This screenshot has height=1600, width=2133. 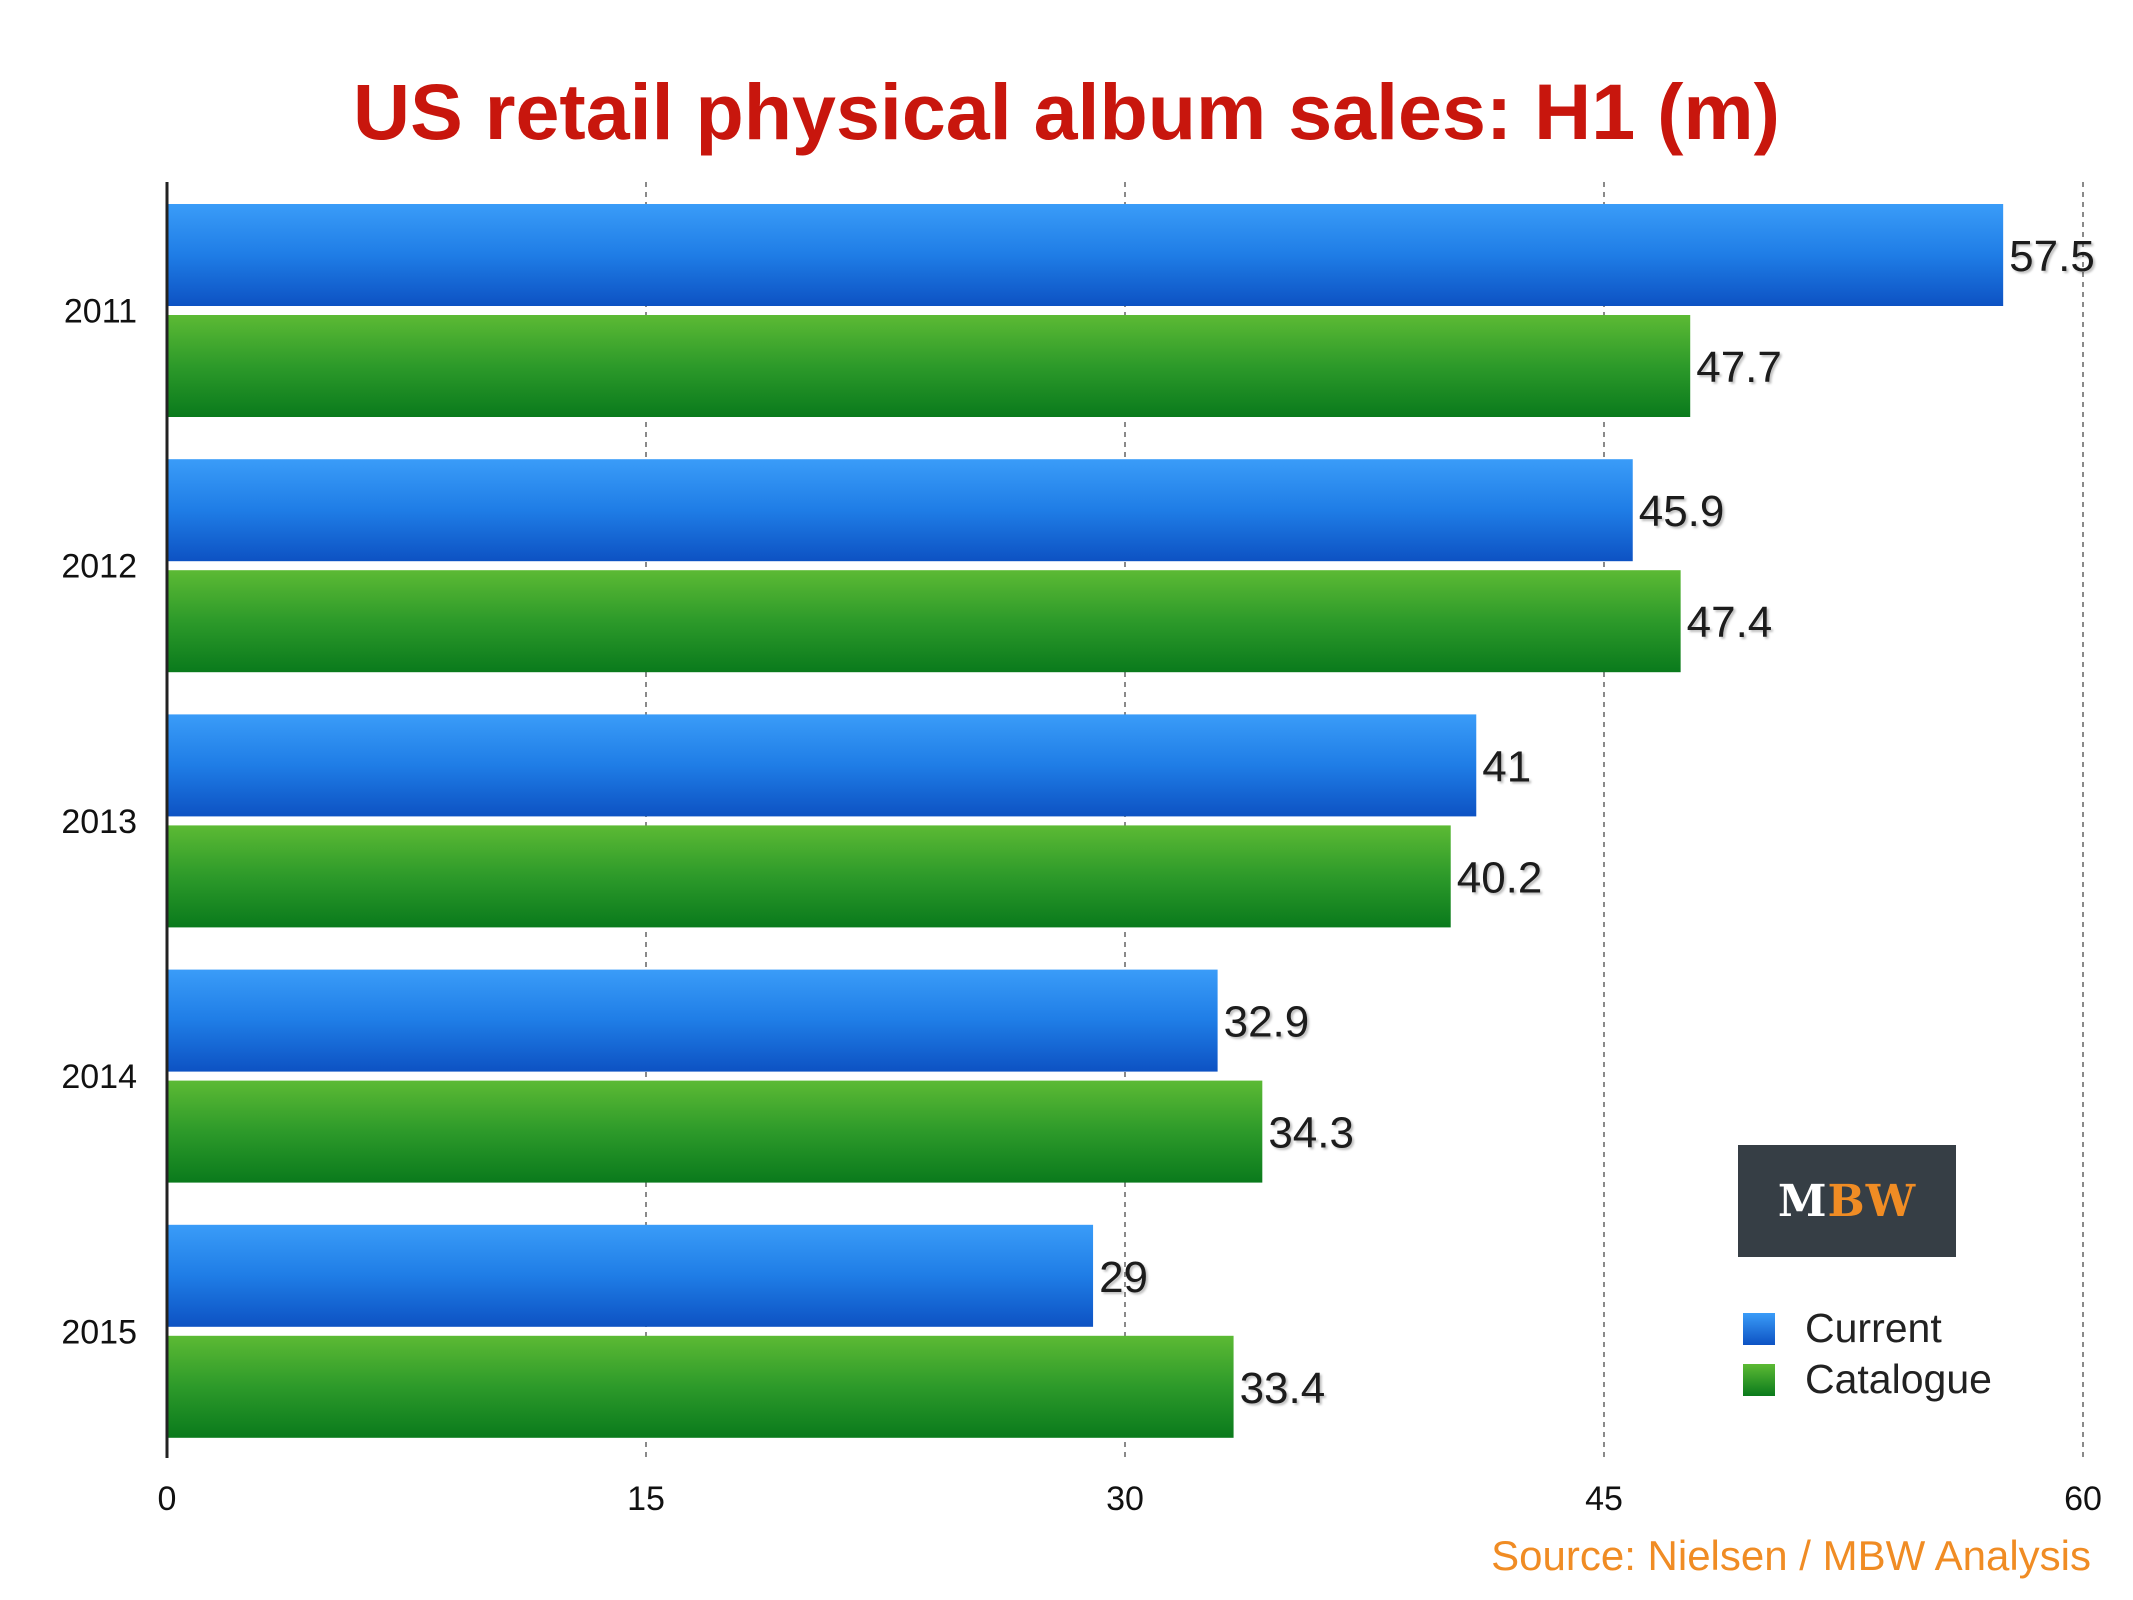 I want to click on bar-catalogue-2014, so click(x=715, y=1131).